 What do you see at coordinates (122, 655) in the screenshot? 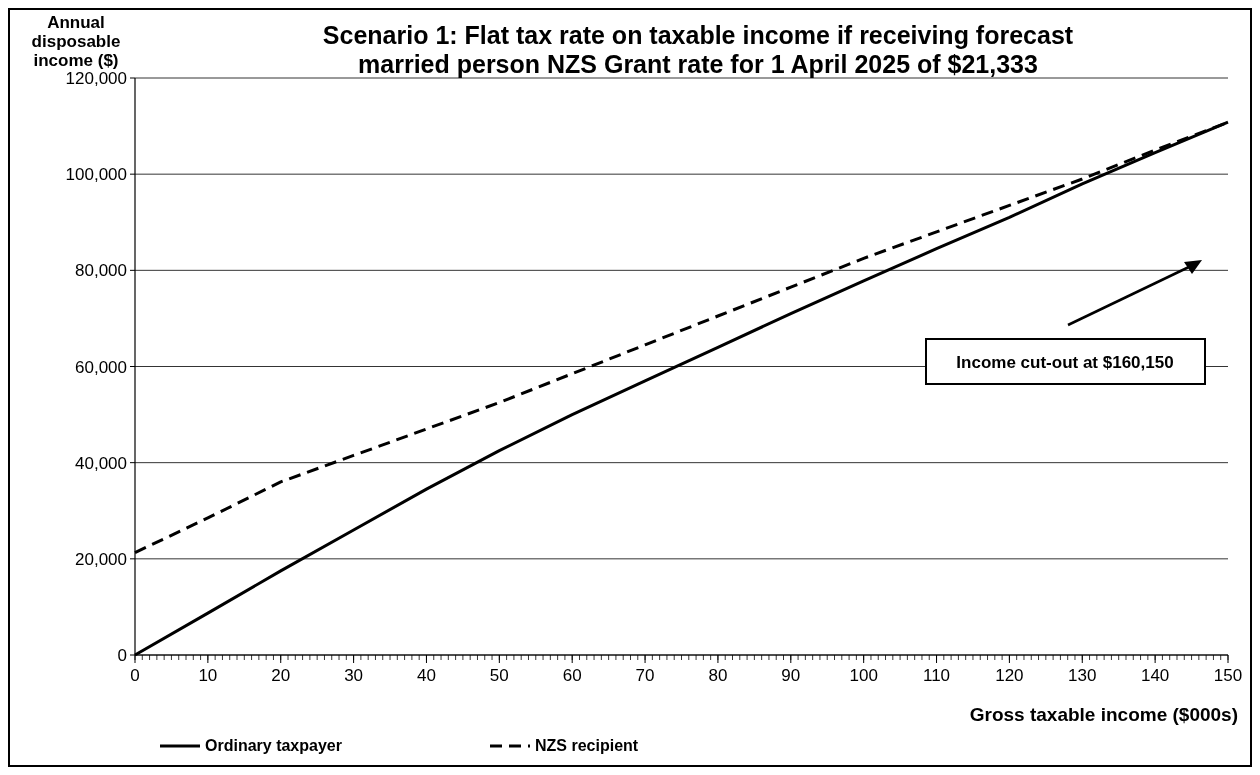
I see `y-tick-label: 0` at bounding box center [122, 655].